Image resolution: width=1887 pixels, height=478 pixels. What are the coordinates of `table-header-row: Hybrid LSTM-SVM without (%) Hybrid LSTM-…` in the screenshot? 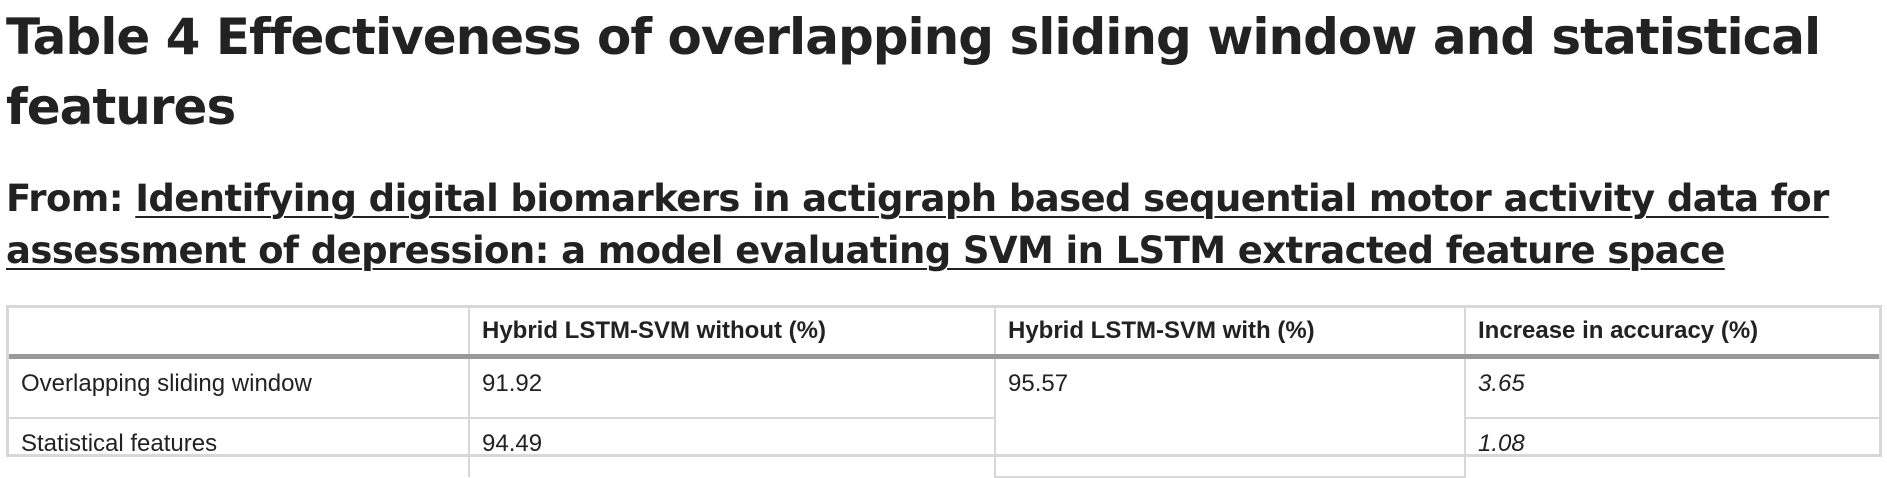 It's located at (944, 333).